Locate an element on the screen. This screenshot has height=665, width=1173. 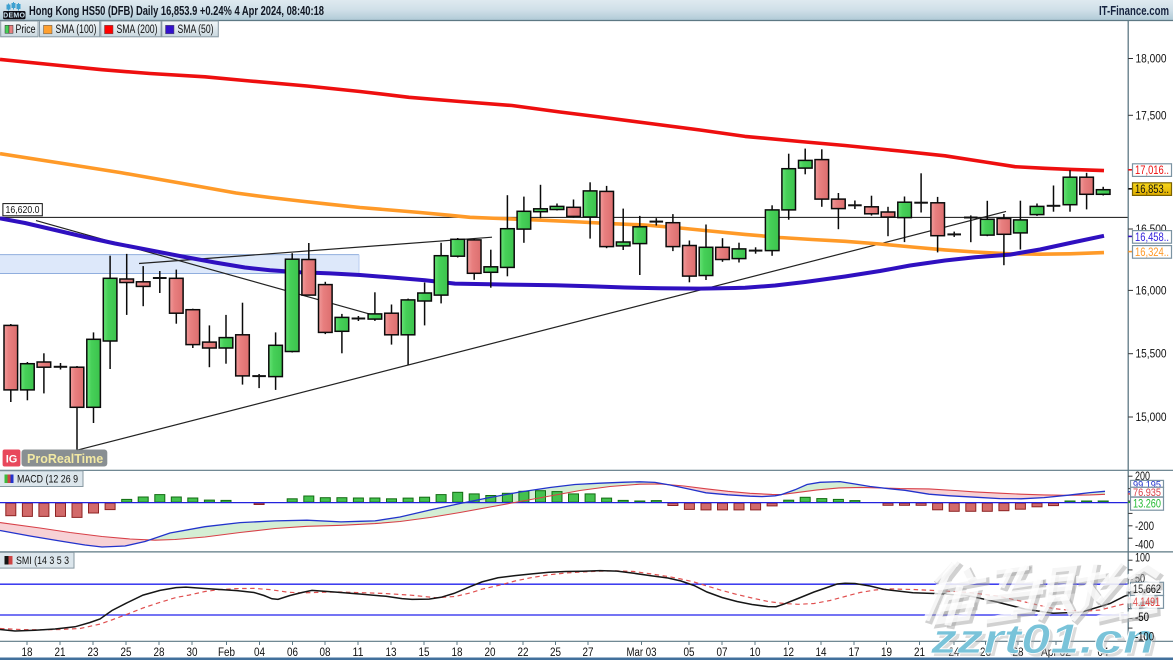
svg-text: Feb is located at coordinates (226, 653).